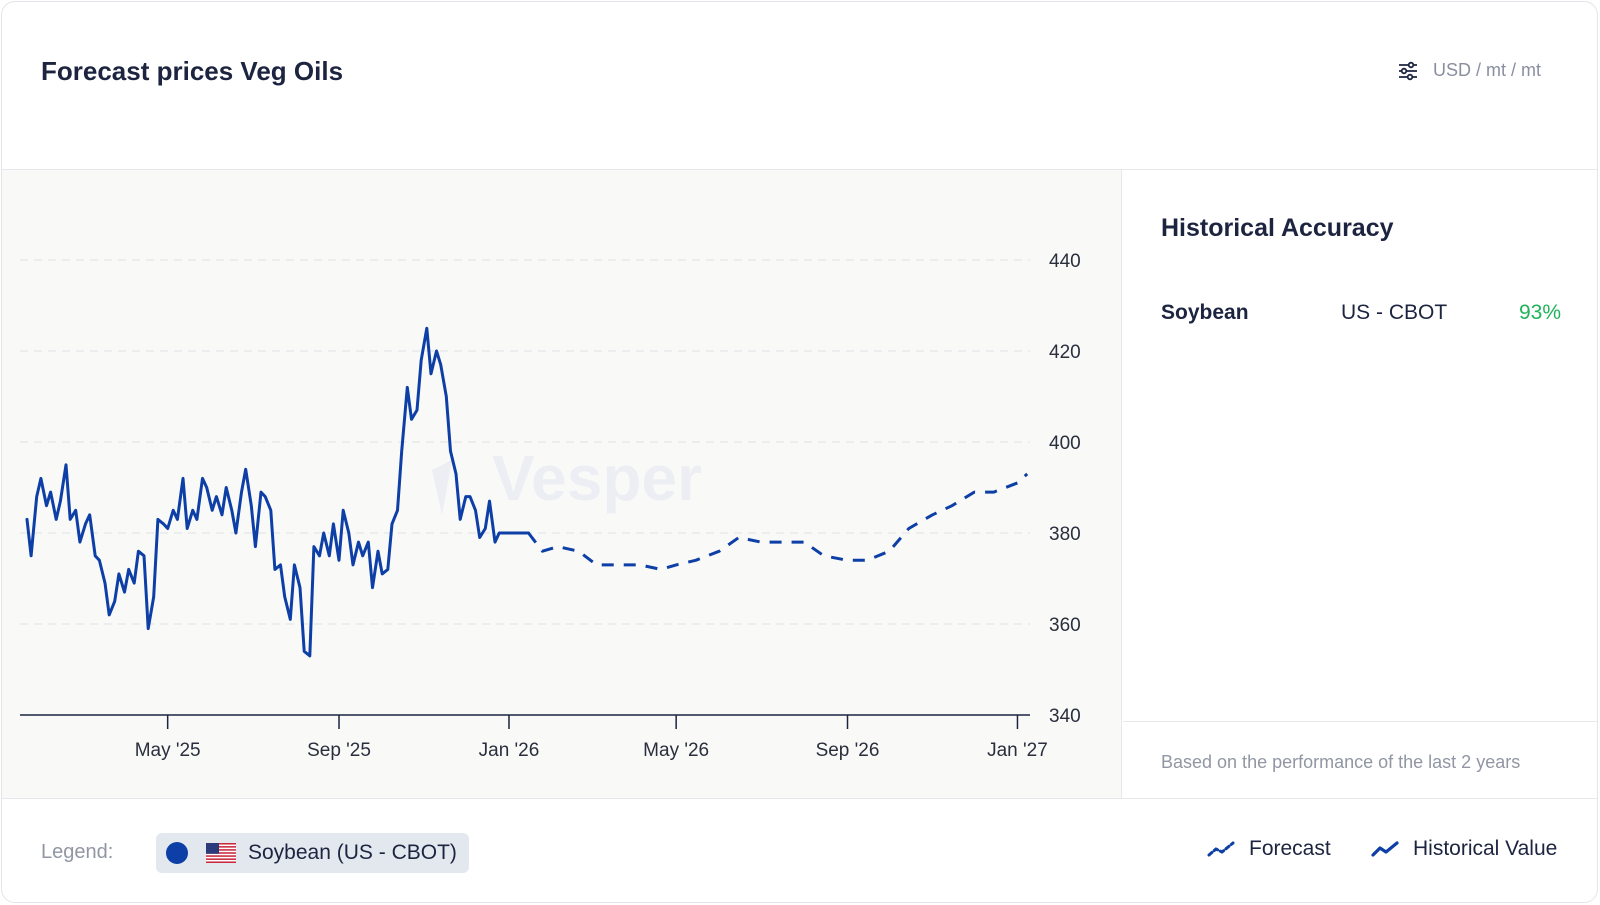  I want to click on legend-historical-label: Historical Value, so click(1485, 848).